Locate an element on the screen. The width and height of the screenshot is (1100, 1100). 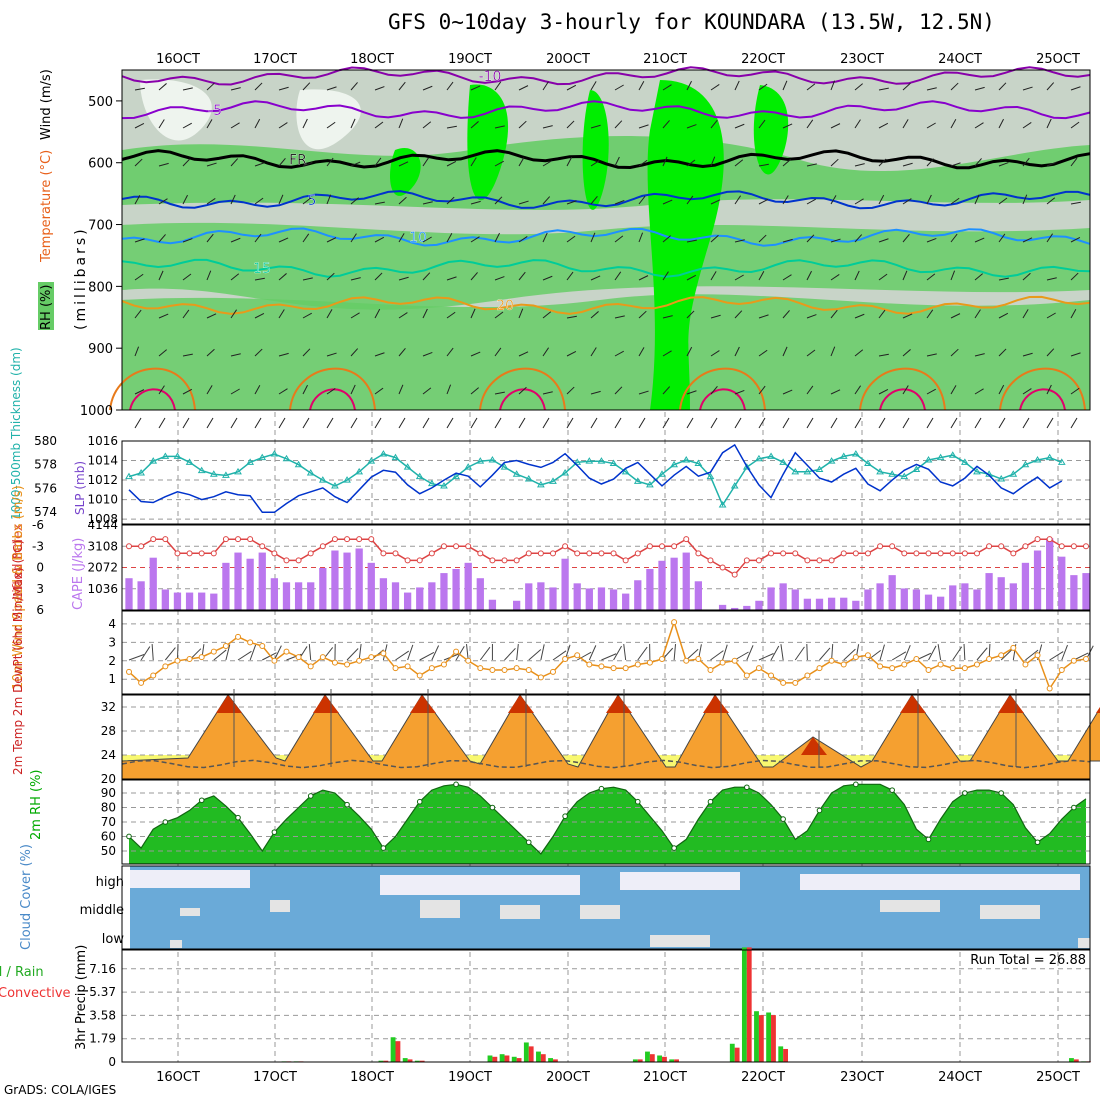
temp2m-peak is located at coordinates (814, 746).